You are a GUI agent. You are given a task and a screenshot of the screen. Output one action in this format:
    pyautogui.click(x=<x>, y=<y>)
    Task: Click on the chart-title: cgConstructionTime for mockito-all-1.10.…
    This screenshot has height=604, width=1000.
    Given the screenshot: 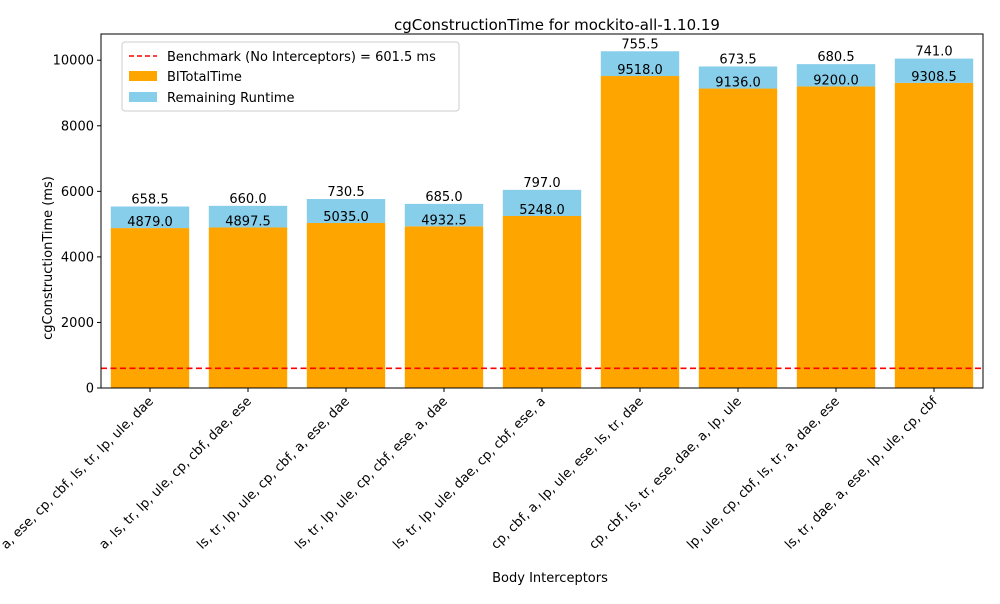 What is the action you would take?
    pyautogui.click(x=557, y=25)
    